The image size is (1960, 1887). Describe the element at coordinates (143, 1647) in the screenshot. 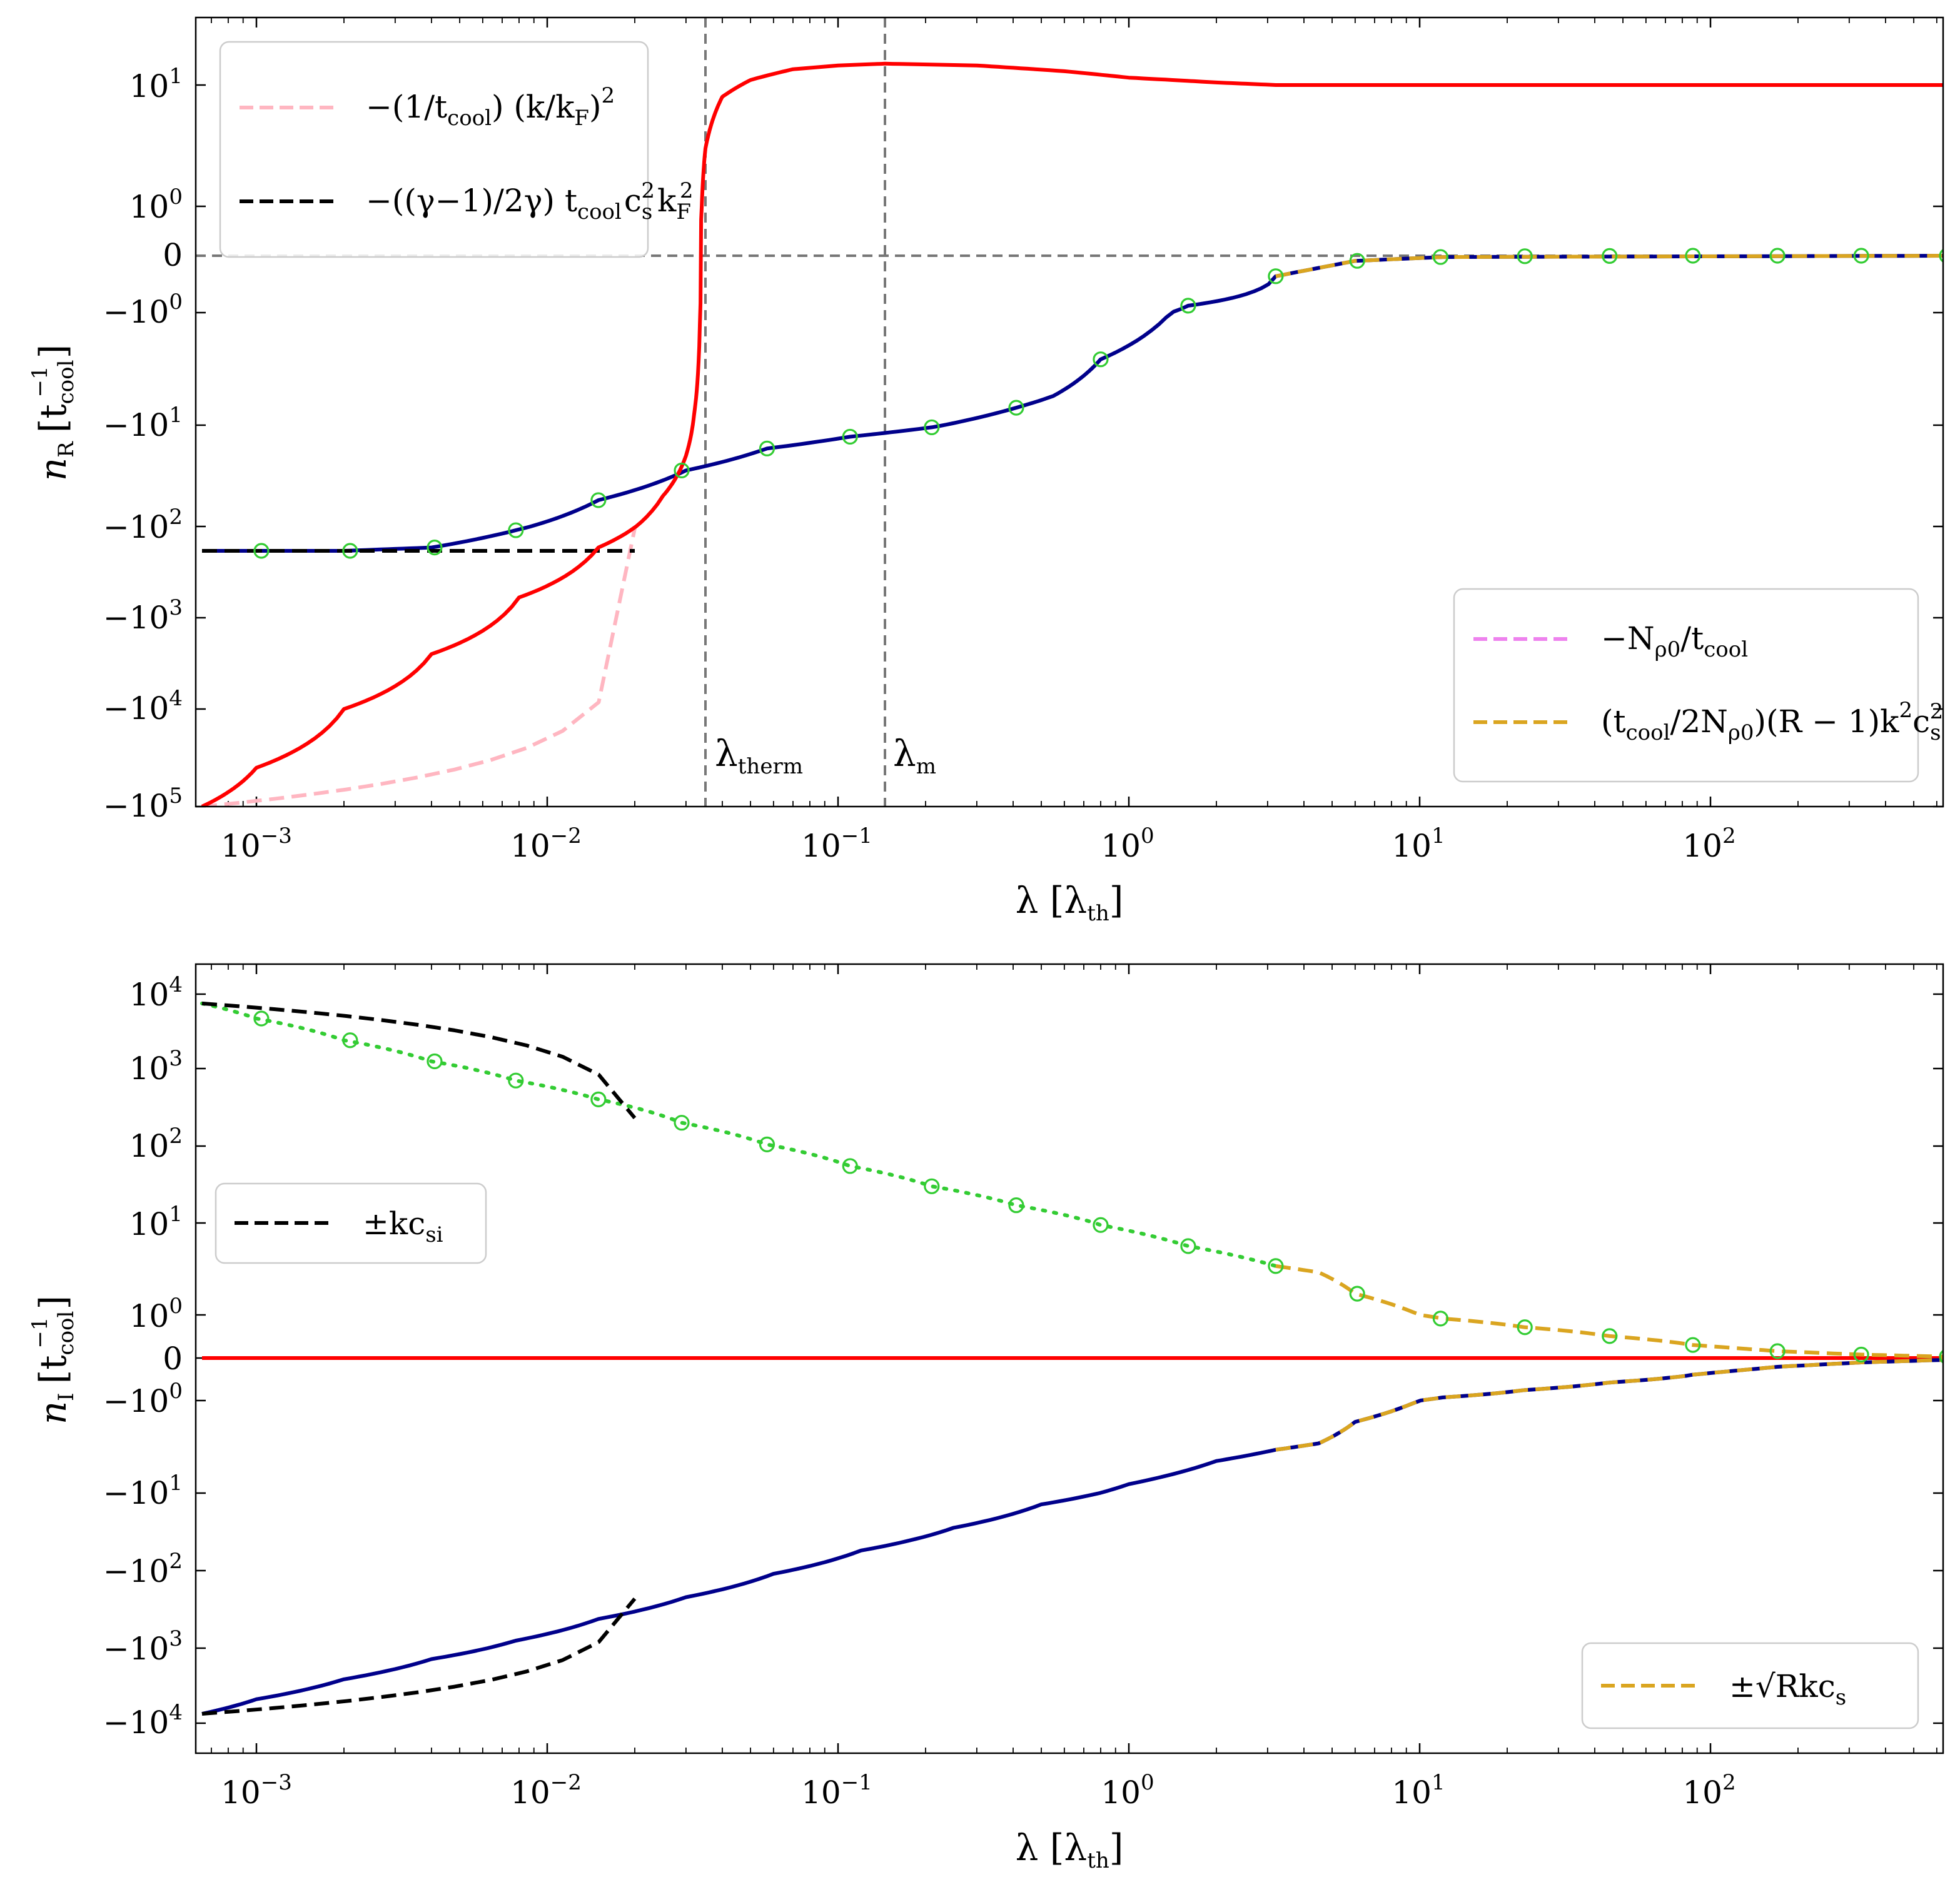

I see `bottom-ytick-label: −103` at that location.